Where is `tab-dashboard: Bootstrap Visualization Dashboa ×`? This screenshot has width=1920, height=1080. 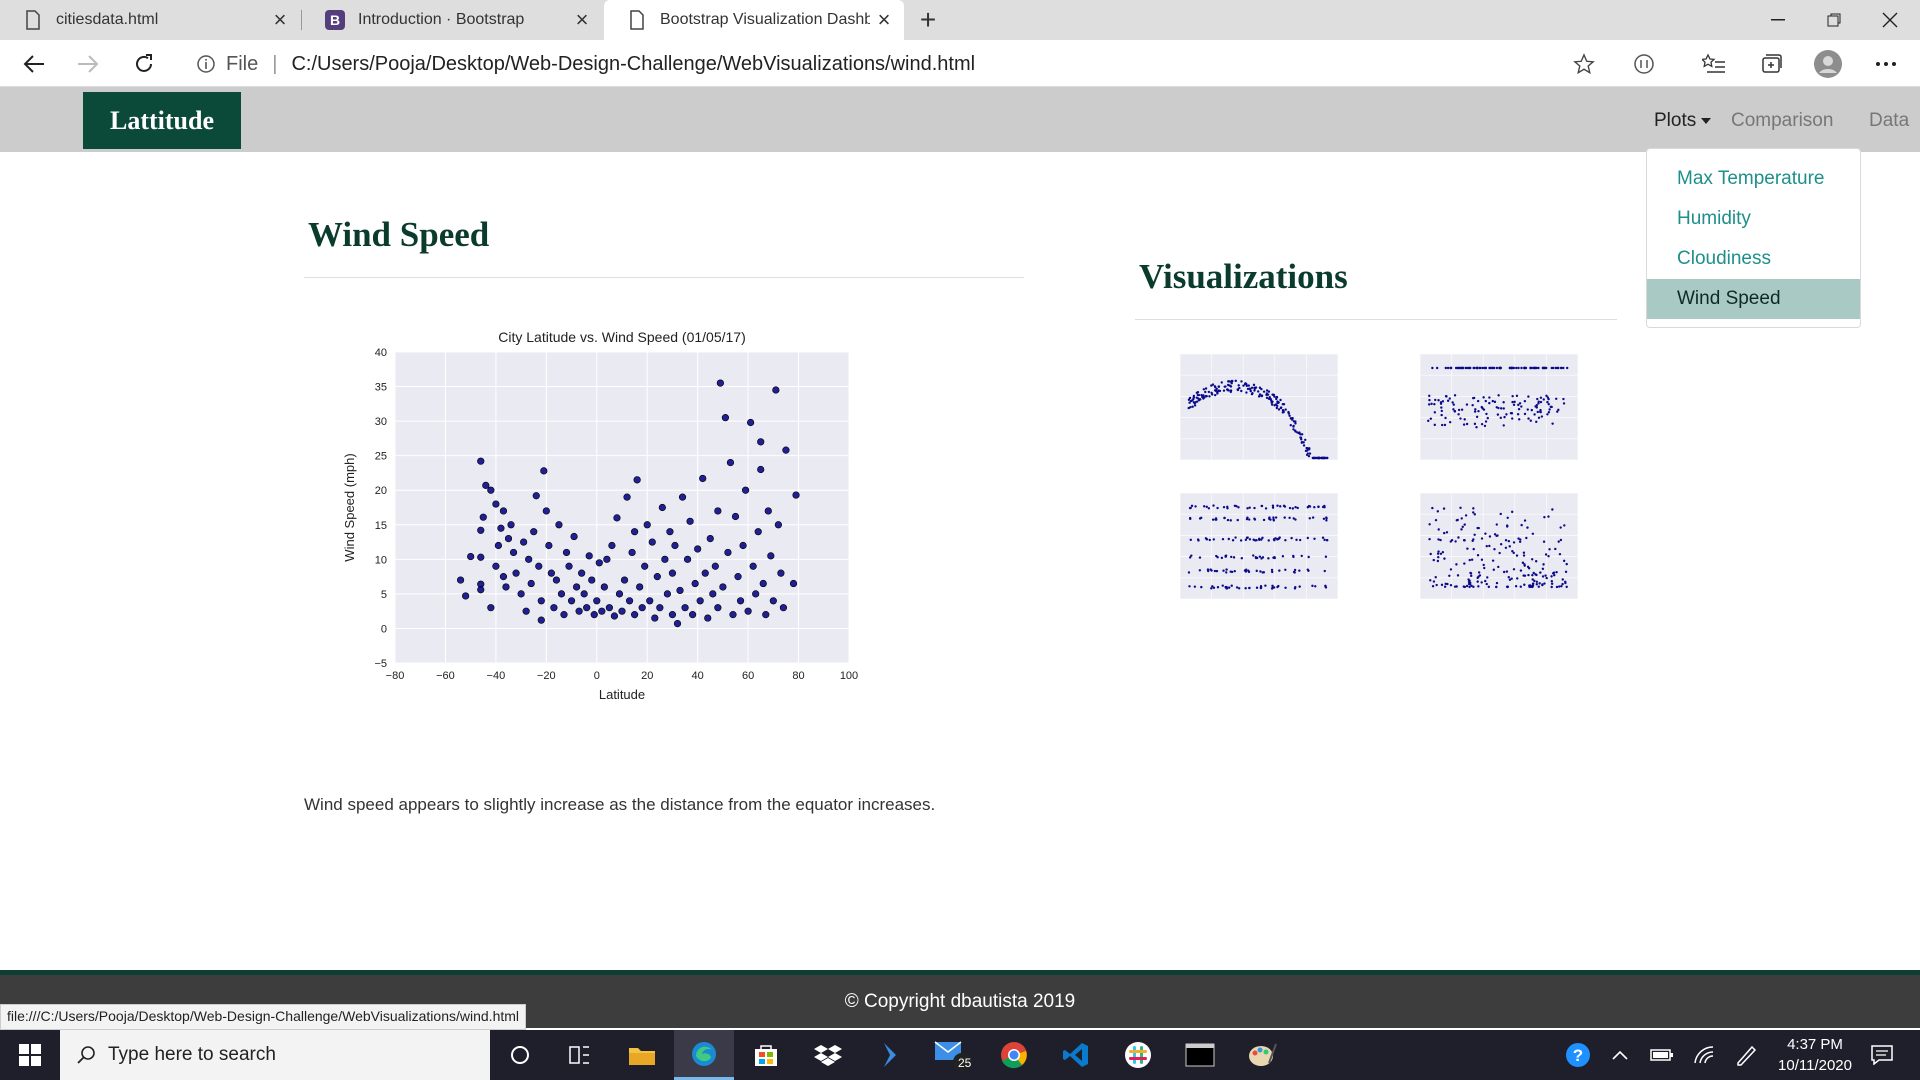
tab-dashboard: Bootstrap Visualization Dashboa × is located at coordinates (754, 20).